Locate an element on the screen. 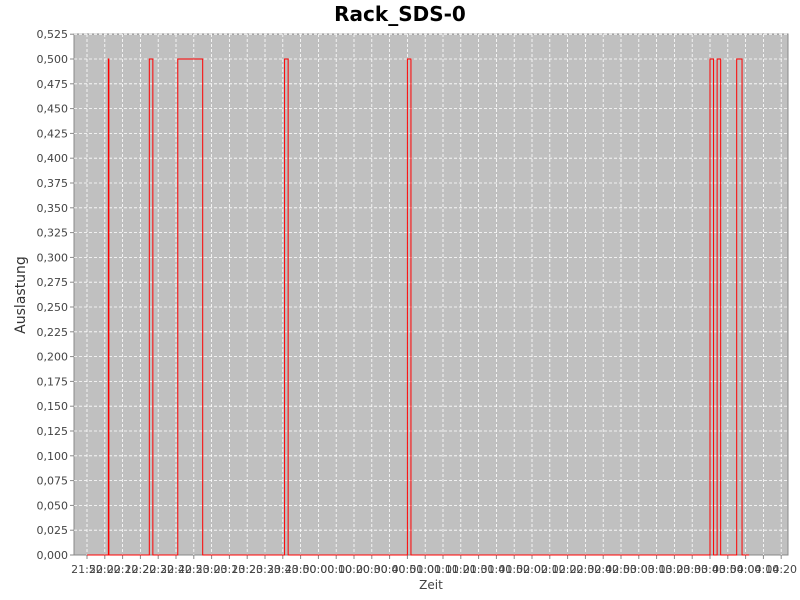 This screenshot has width=800, height=600. x-tick-label: 23:00 is located at coordinates (212, 569).